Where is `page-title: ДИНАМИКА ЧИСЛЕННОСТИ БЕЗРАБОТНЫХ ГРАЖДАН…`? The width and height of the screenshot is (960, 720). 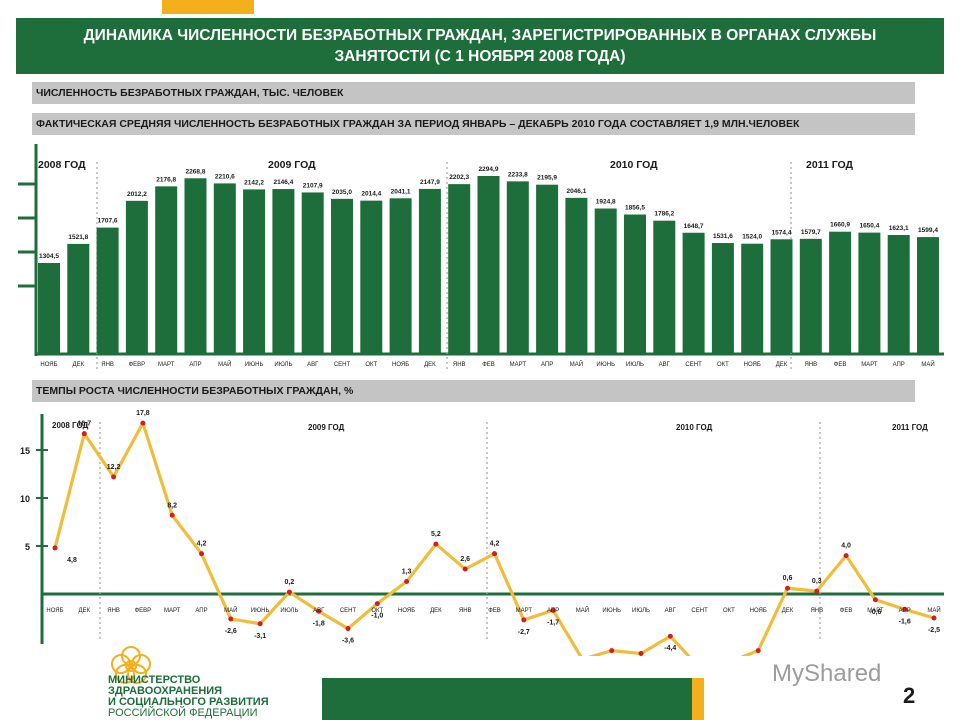
page-title: ДИНАМИКА ЧИСЛЕННОСТИ БЕЗРАБОТНЫХ ГРАЖДАН… is located at coordinates (480, 46).